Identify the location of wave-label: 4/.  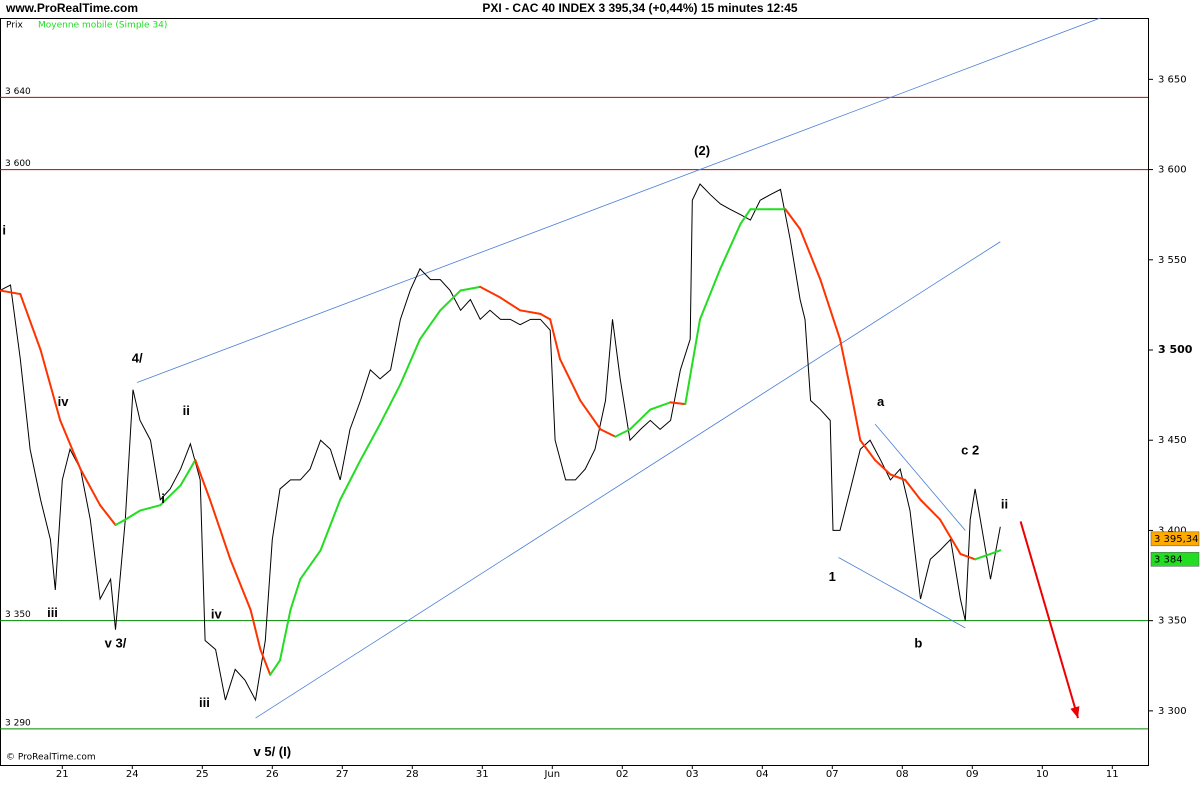
(137, 357).